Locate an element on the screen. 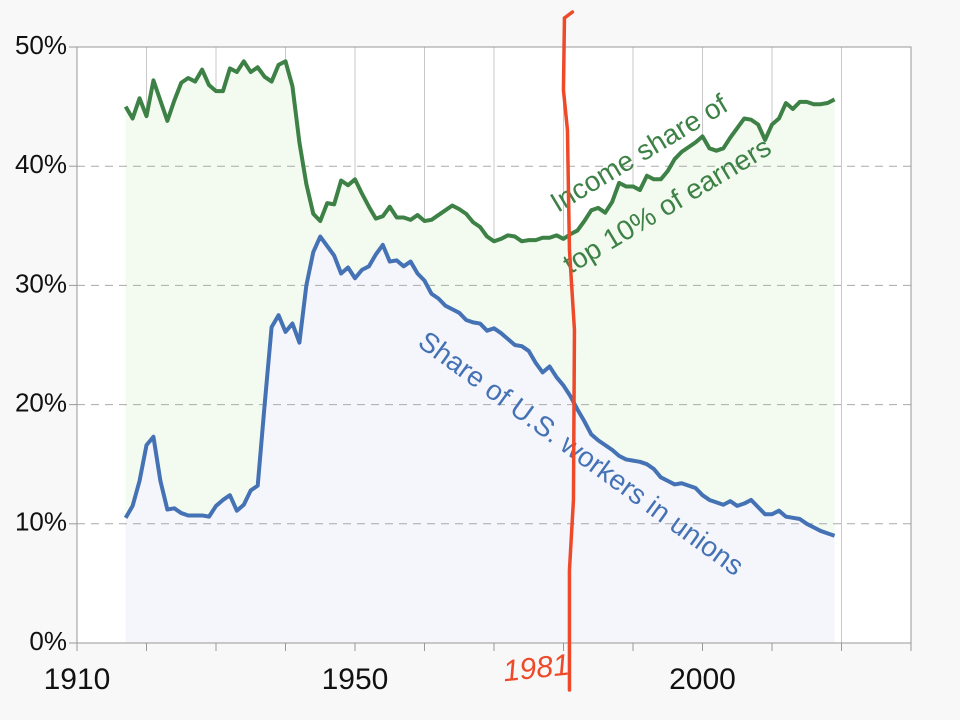  y-tick-label: 40% is located at coordinates (41, 164).